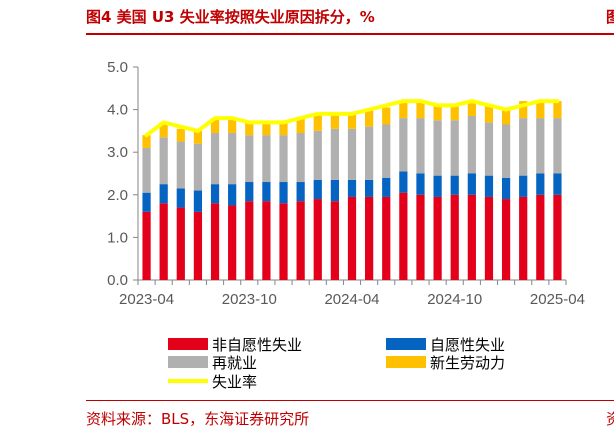  Describe the element at coordinates (117, 67) in the screenshot. I see `y-tick-label: 5.0` at that location.